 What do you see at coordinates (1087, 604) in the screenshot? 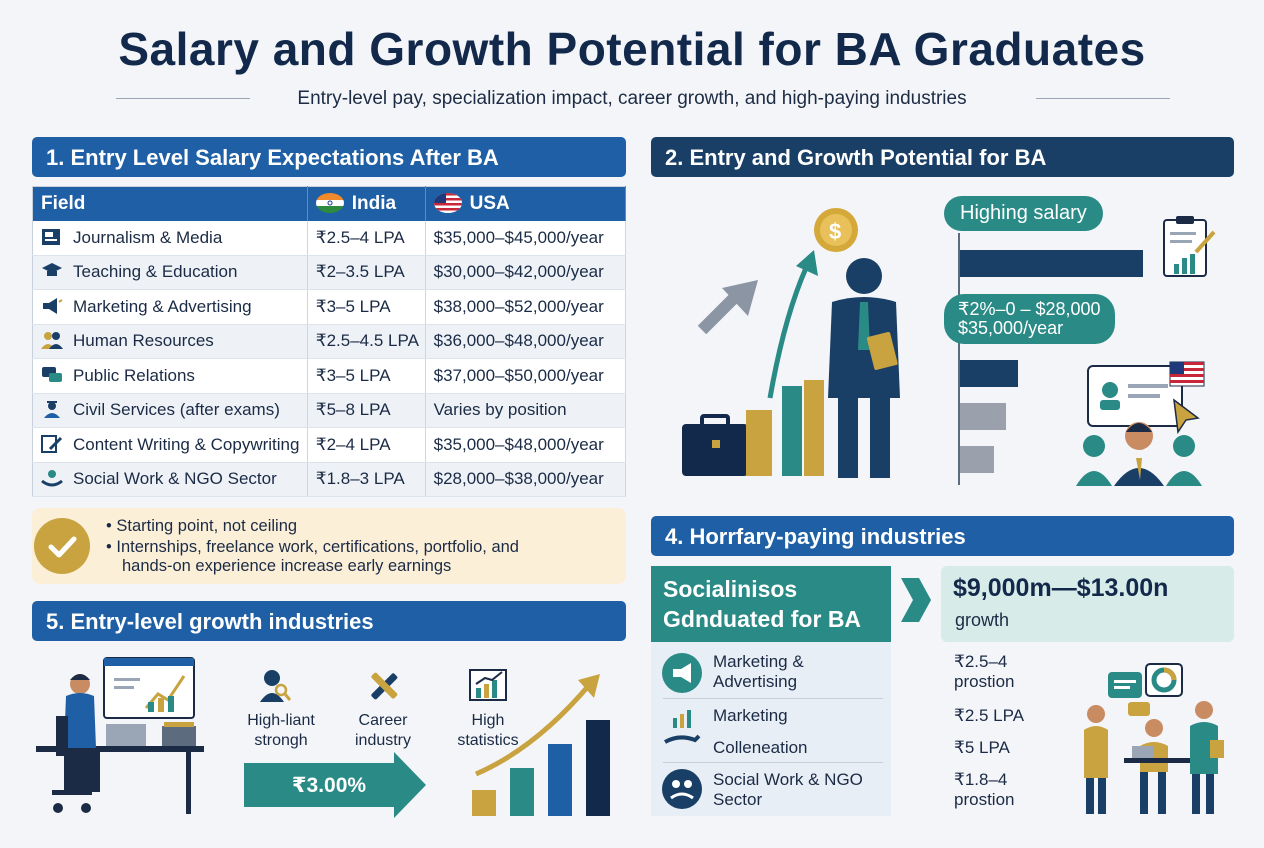
I see `growth-box: $9,000m—$13.00n growth` at bounding box center [1087, 604].